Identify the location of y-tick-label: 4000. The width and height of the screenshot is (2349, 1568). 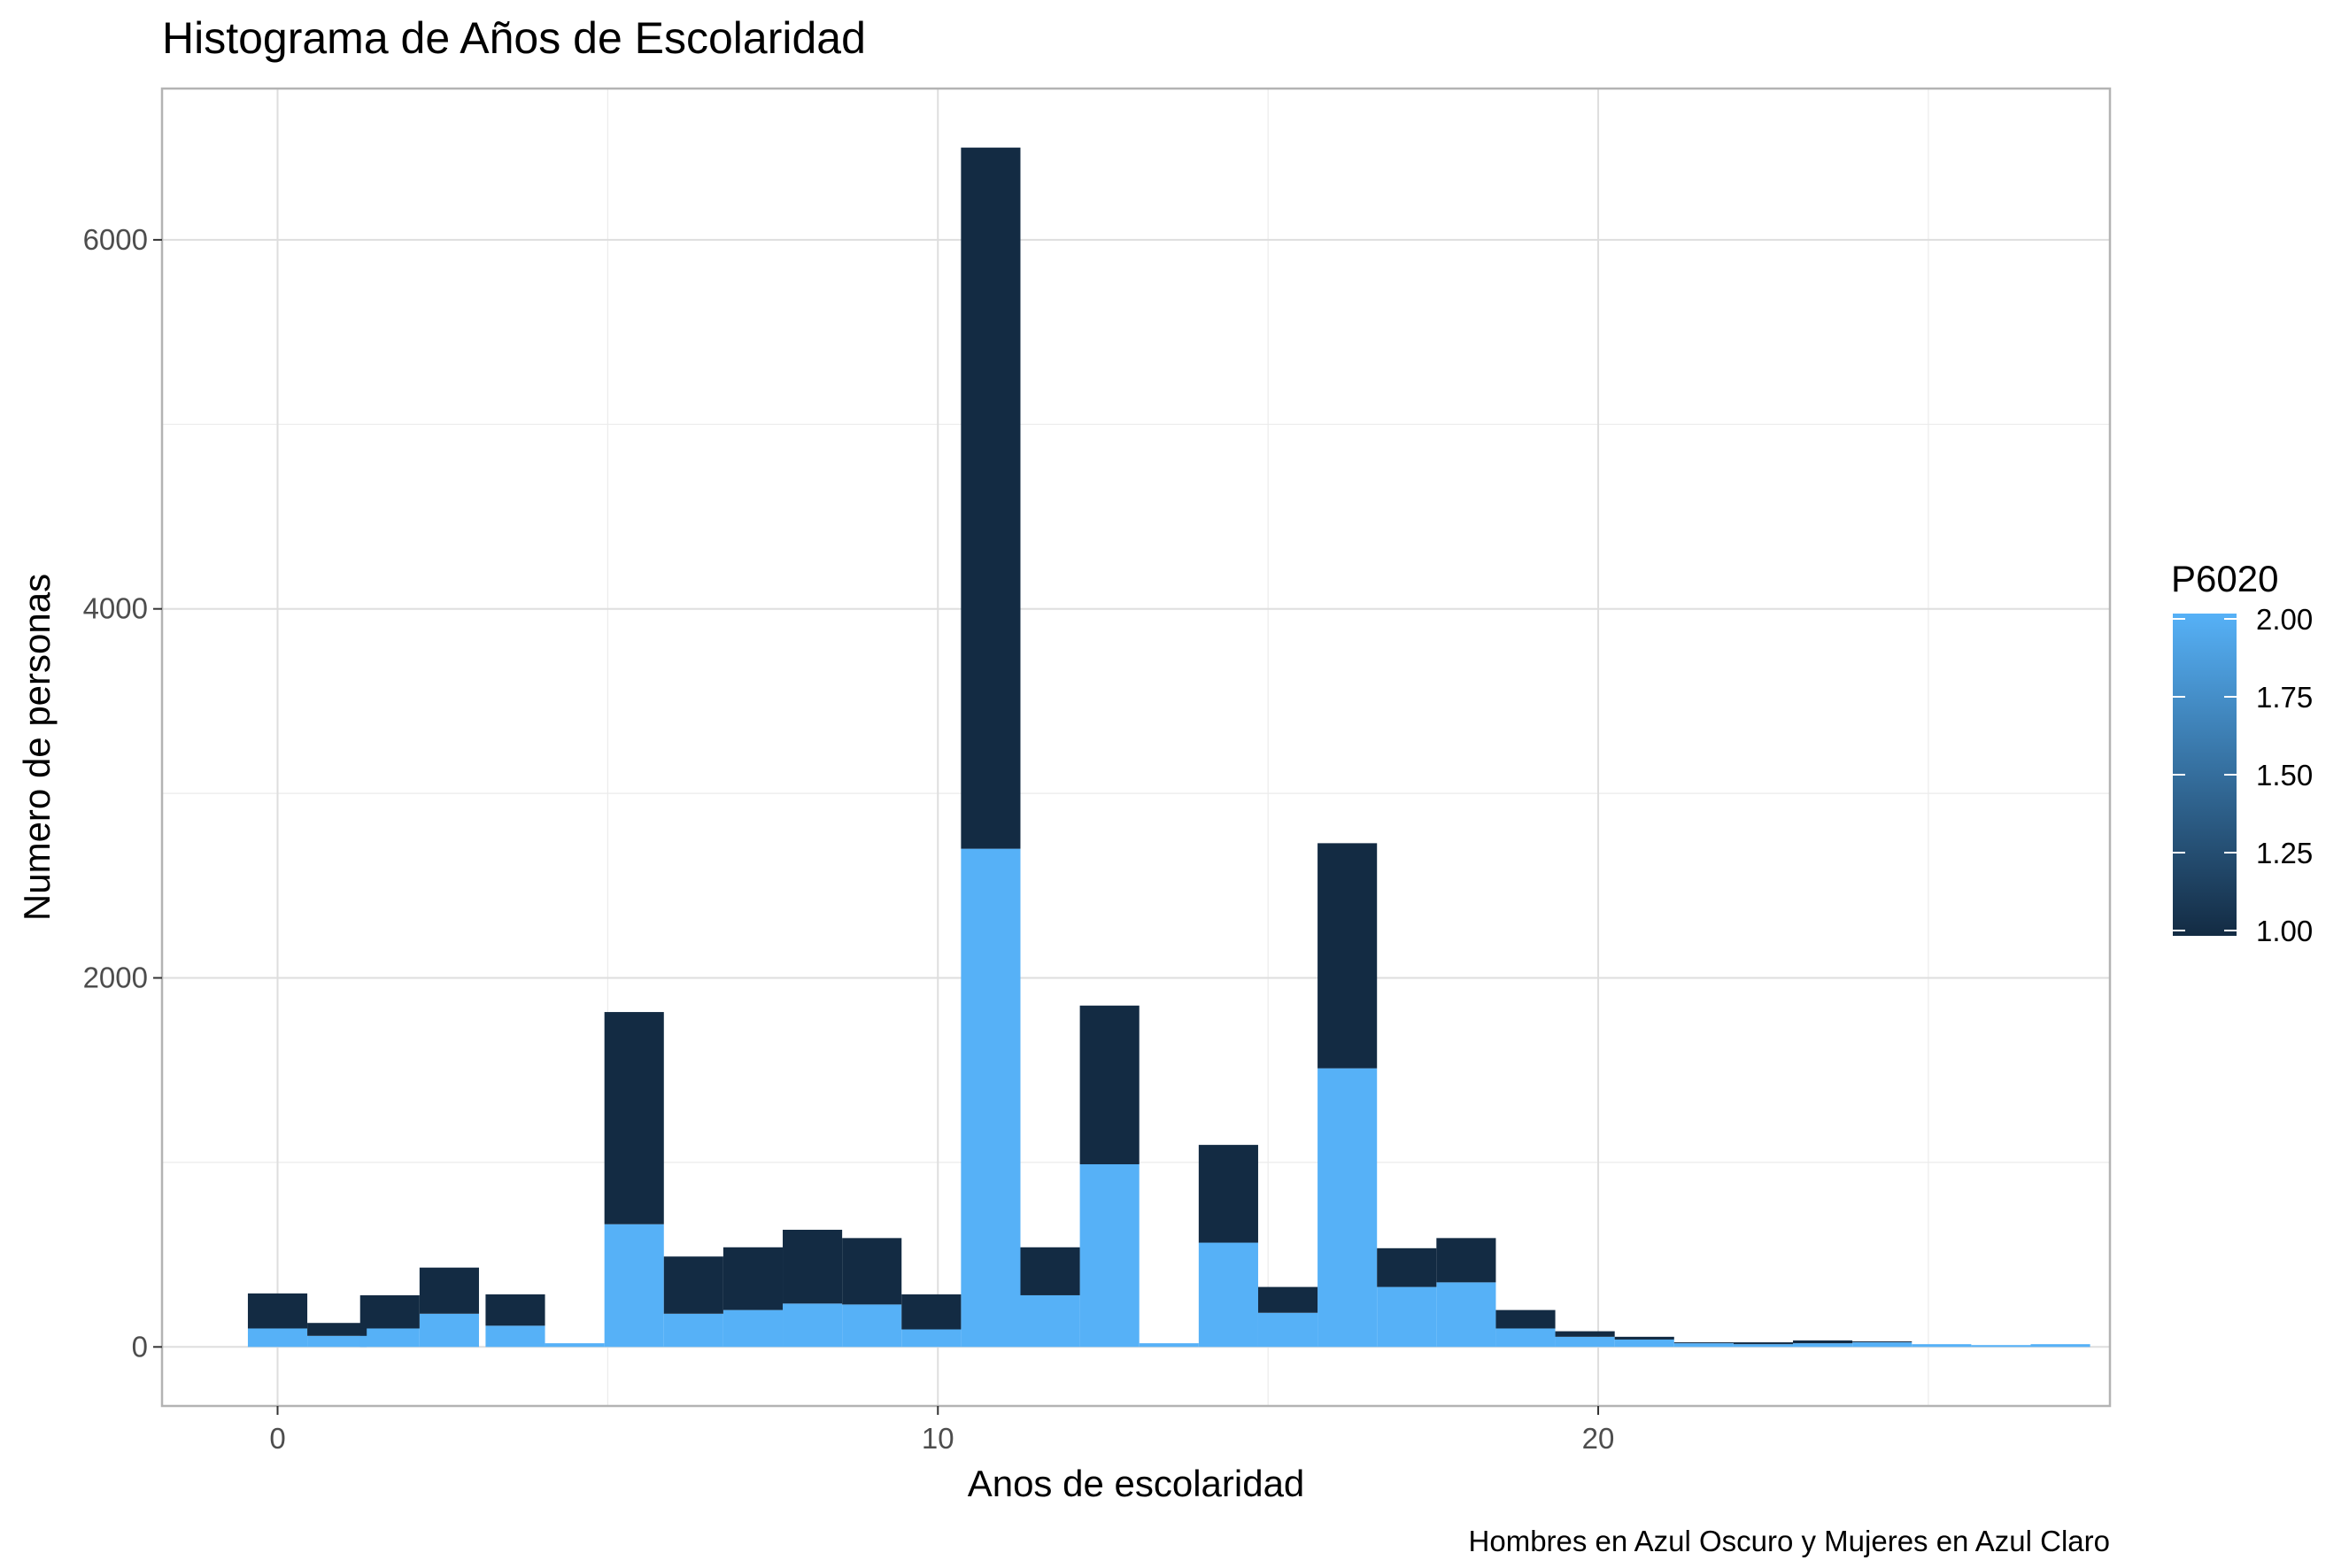
(115, 608).